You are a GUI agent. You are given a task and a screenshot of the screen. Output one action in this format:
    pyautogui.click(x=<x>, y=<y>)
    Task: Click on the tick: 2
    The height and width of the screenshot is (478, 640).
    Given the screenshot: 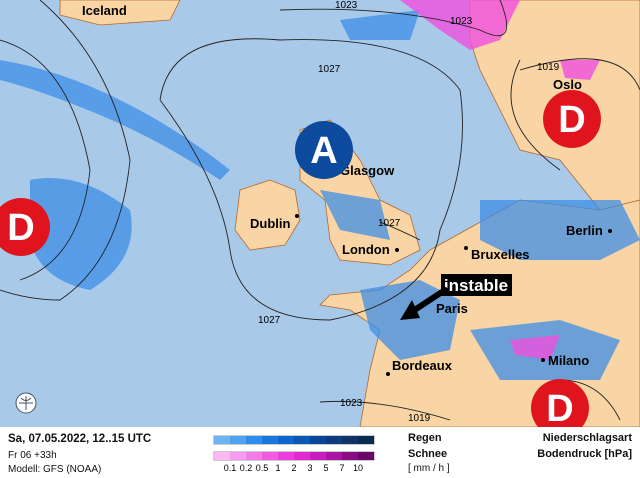 What is the action you would take?
    pyautogui.click(x=294, y=468)
    